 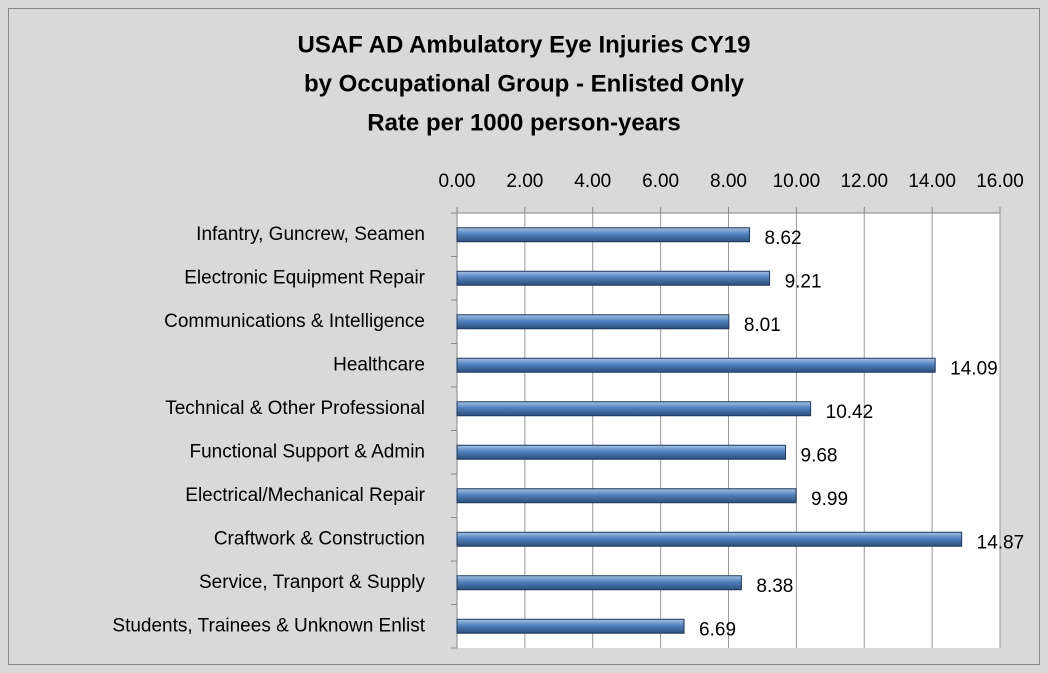 I want to click on y-tick-label: Technical & Other Professional, so click(x=295, y=408).